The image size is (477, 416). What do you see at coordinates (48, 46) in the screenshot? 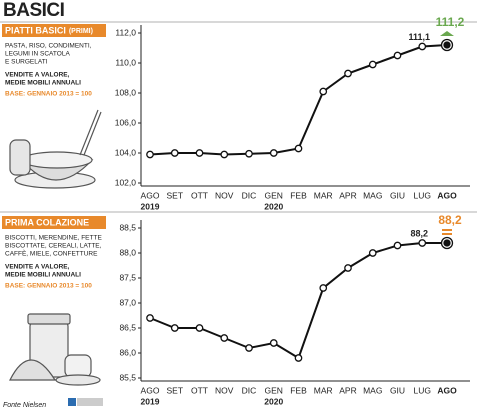
I see `panel-description: PASTA, RISO, CONDIMENTI,` at bounding box center [48, 46].